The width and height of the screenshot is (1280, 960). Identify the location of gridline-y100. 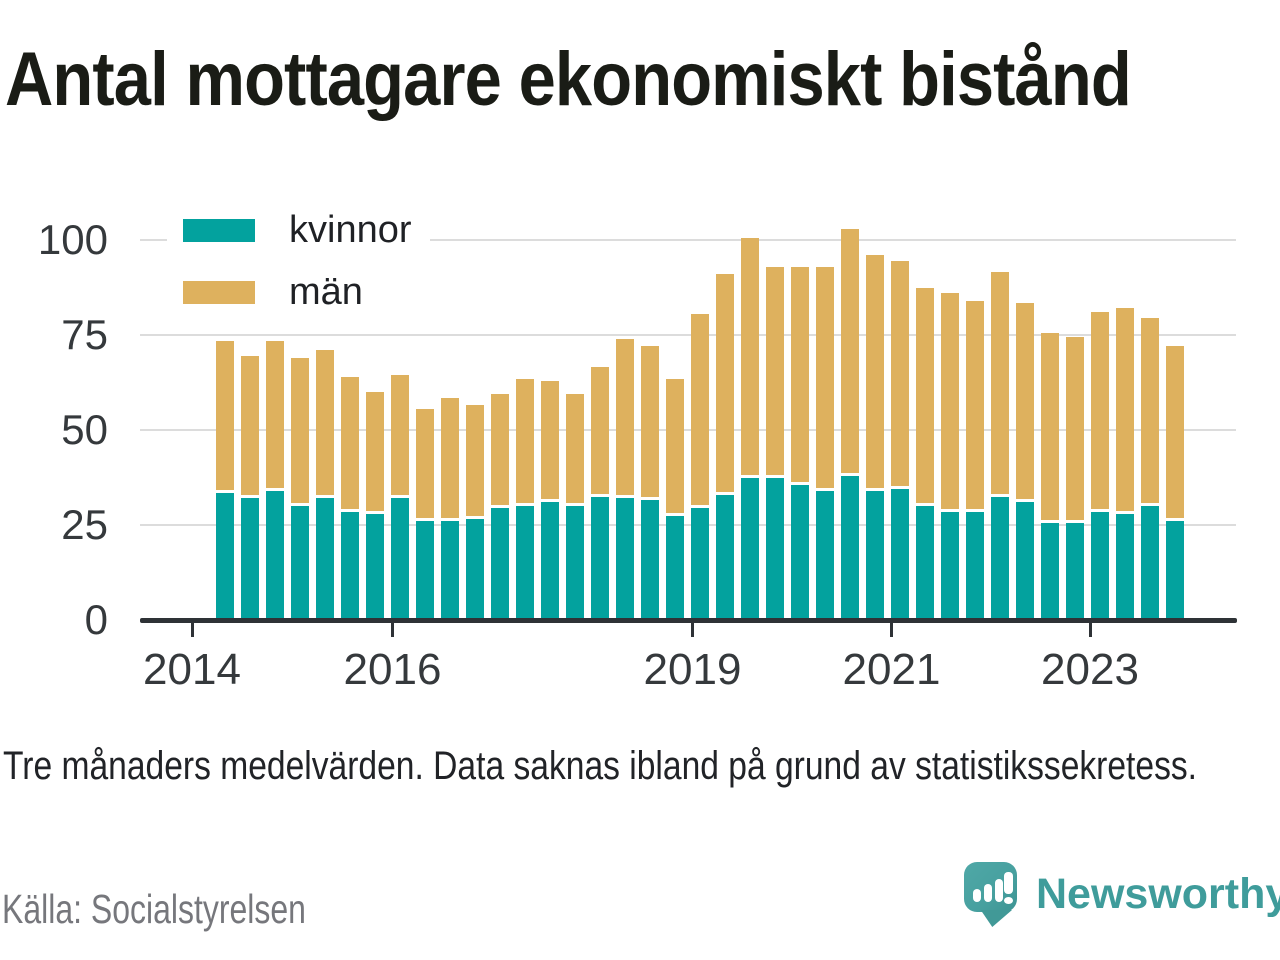
(688, 240).